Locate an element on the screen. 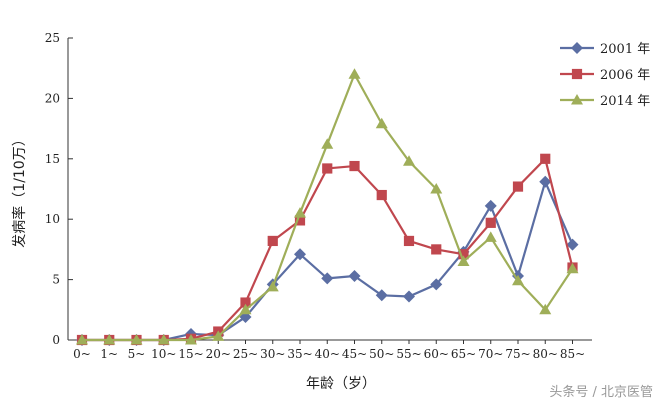 Image resolution: width=667 pixels, height=403 pixels. legend-label: 2006 年 is located at coordinates (625, 75).